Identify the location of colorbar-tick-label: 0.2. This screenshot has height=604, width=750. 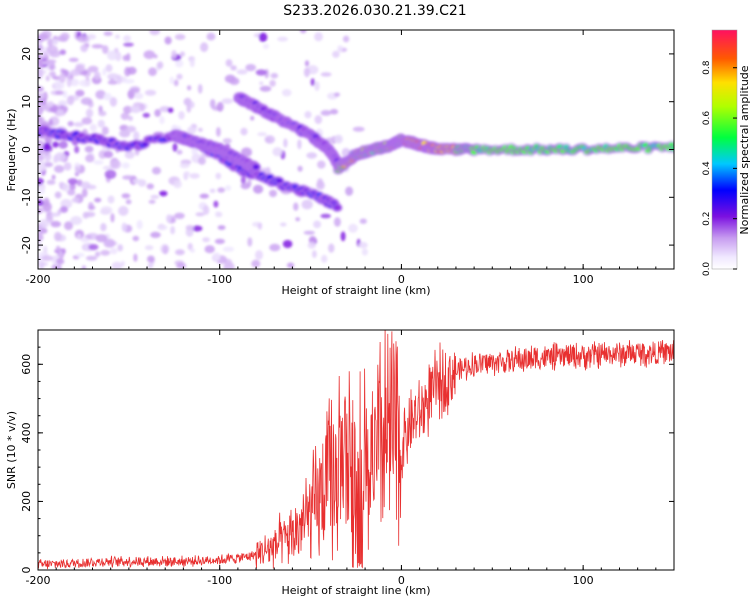
(707, 219).